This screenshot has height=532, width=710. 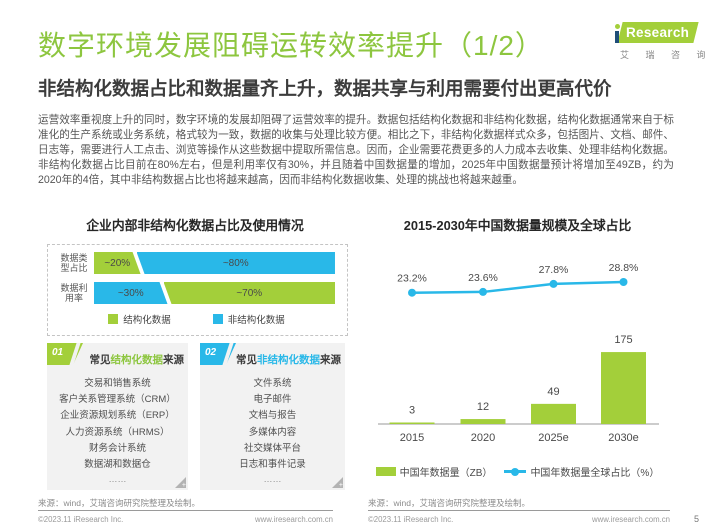 What do you see at coordinates (617, 37) in the screenshot?
I see `logo-i-icon` at bounding box center [617, 37].